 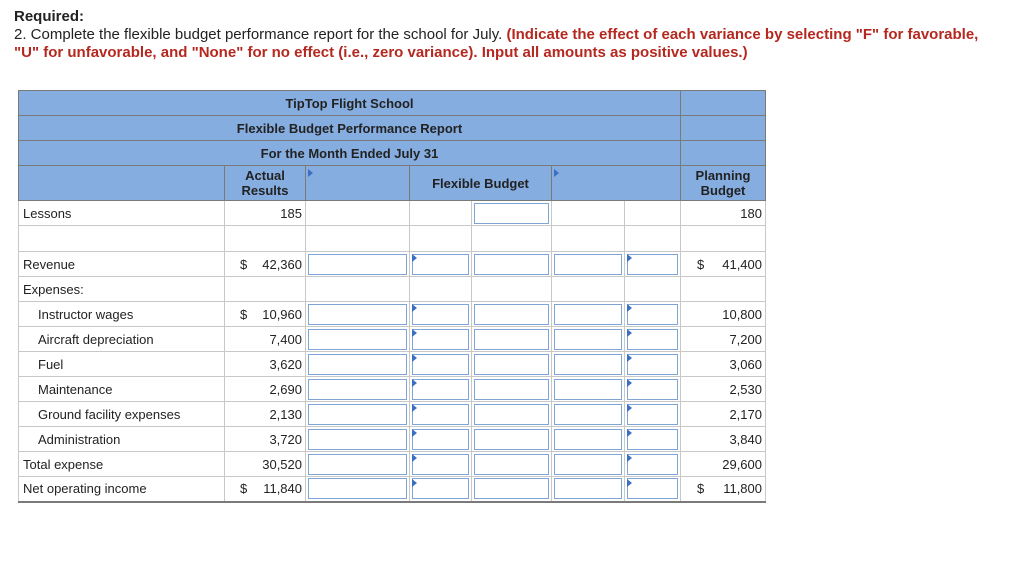 What do you see at coordinates (723, 489) in the screenshot?
I see `net-income-planning: $11,800` at bounding box center [723, 489].